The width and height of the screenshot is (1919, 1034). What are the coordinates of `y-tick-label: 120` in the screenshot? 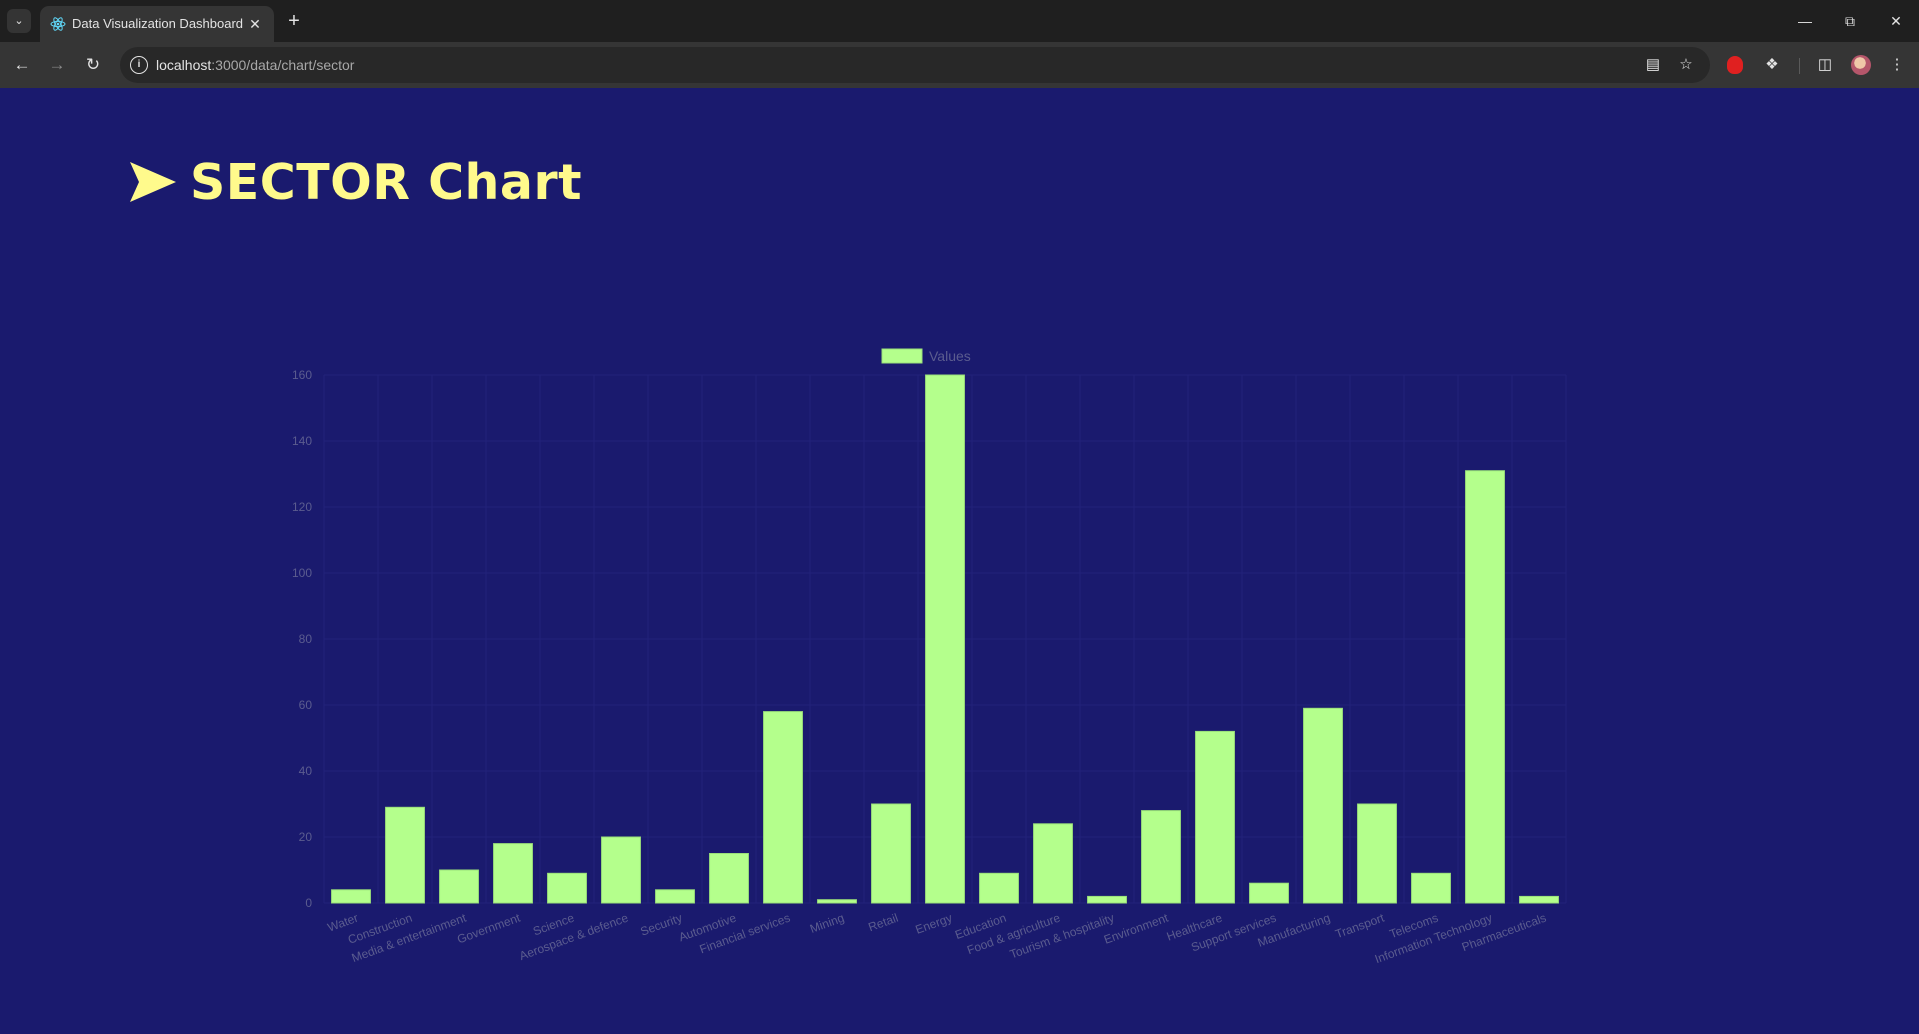 It's located at (302, 507).